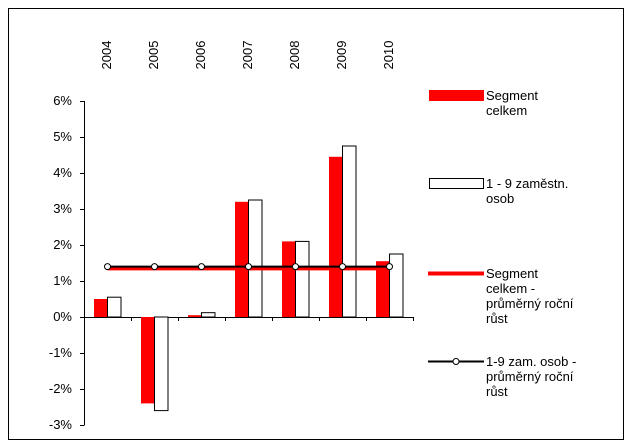  I want to click on x-tick-label: 2006, so click(200, 55).